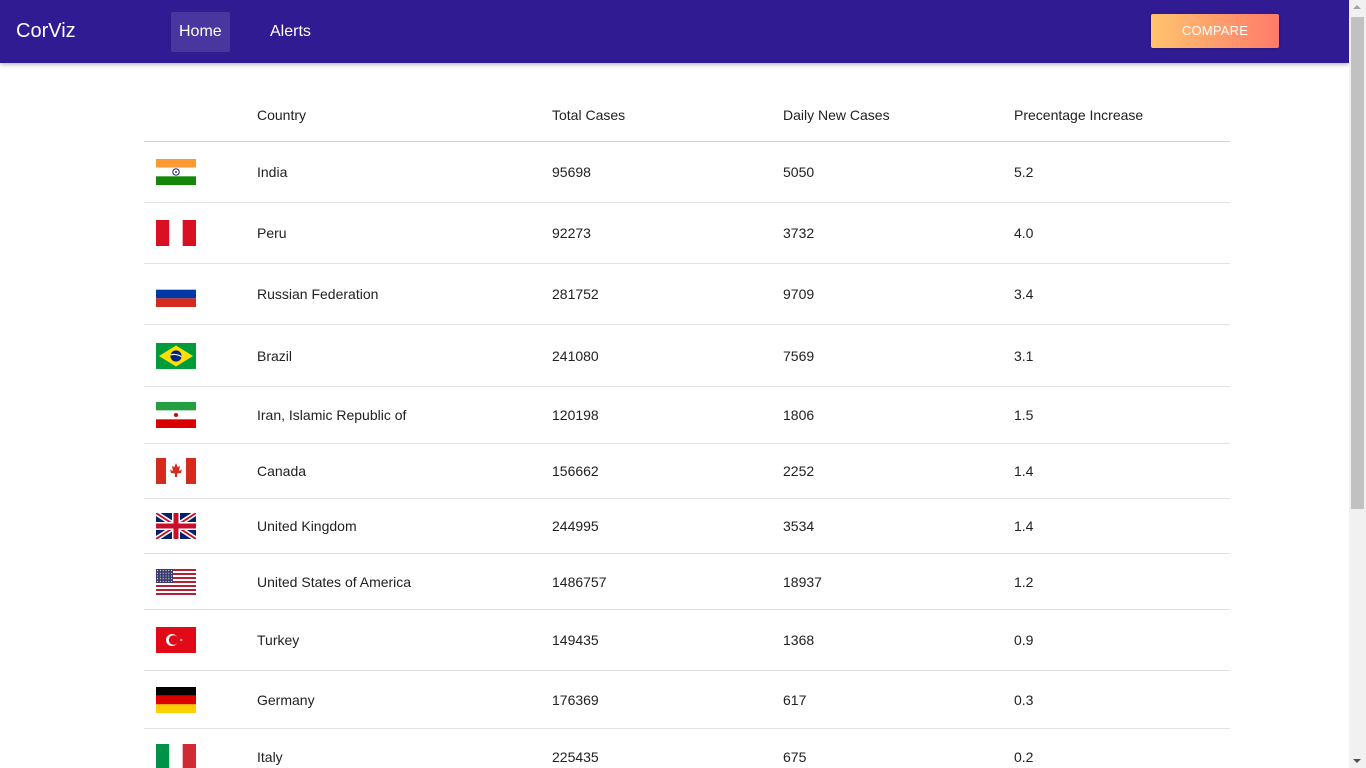 Image resolution: width=1366 pixels, height=768 pixels. Describe the element at coordinates (404, 526) in the screenshot. I see `country-cell: United Kingdom` at that location.